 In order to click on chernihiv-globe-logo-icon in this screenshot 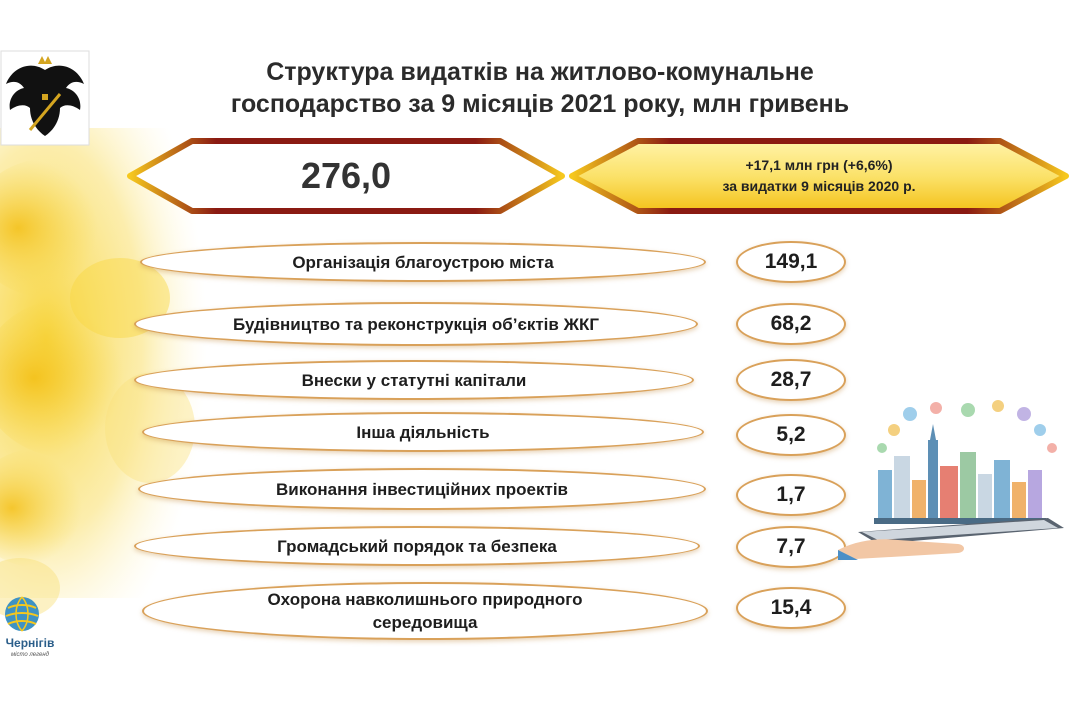, I will do `click(22, 614)`.